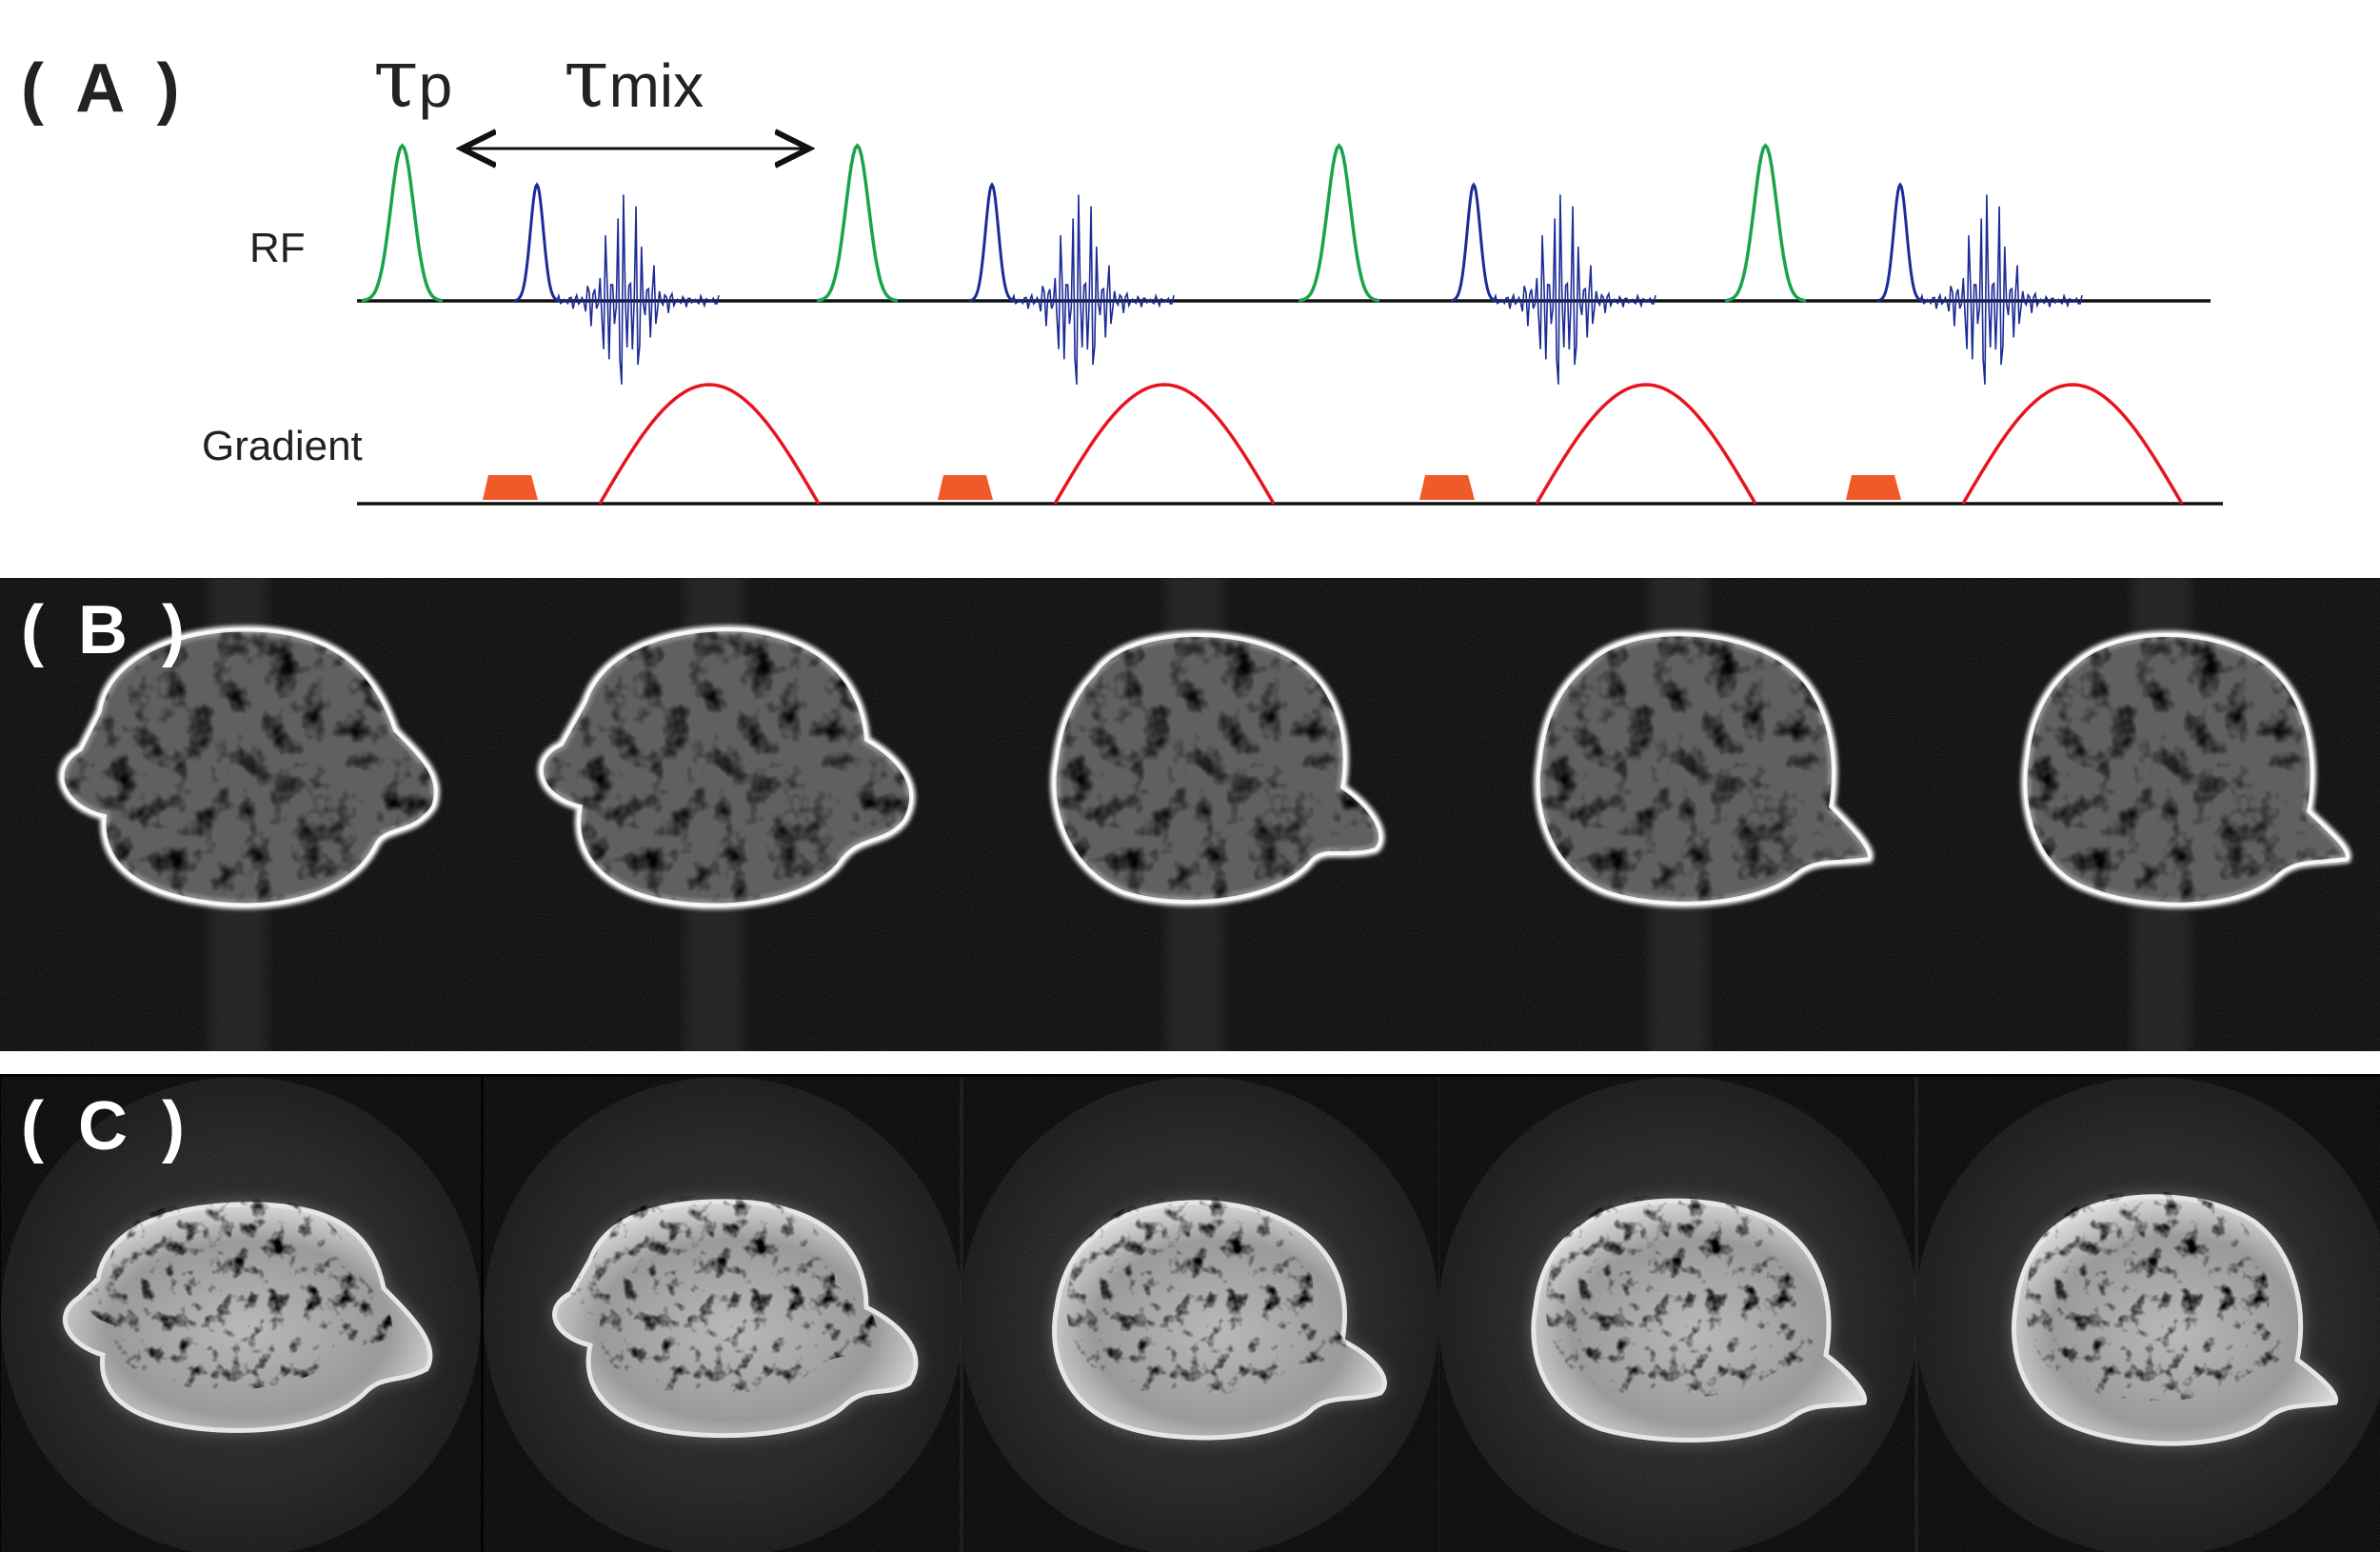  What do you see at coordinates (396, 79) in the screenshot?
I see `tau-p-symbol: τ` at bounding box center [396, 79].